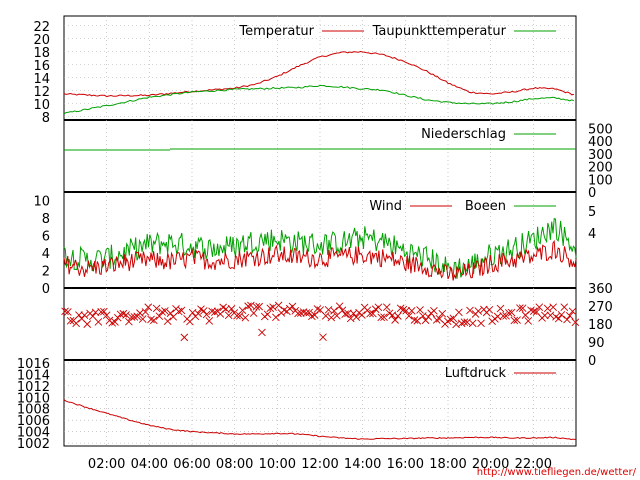 This screenshot has width=640, height=480. Describe the element at coordinates (46, 219) in the screenshot. I see `wind-y-tick-label: 8` at that location.